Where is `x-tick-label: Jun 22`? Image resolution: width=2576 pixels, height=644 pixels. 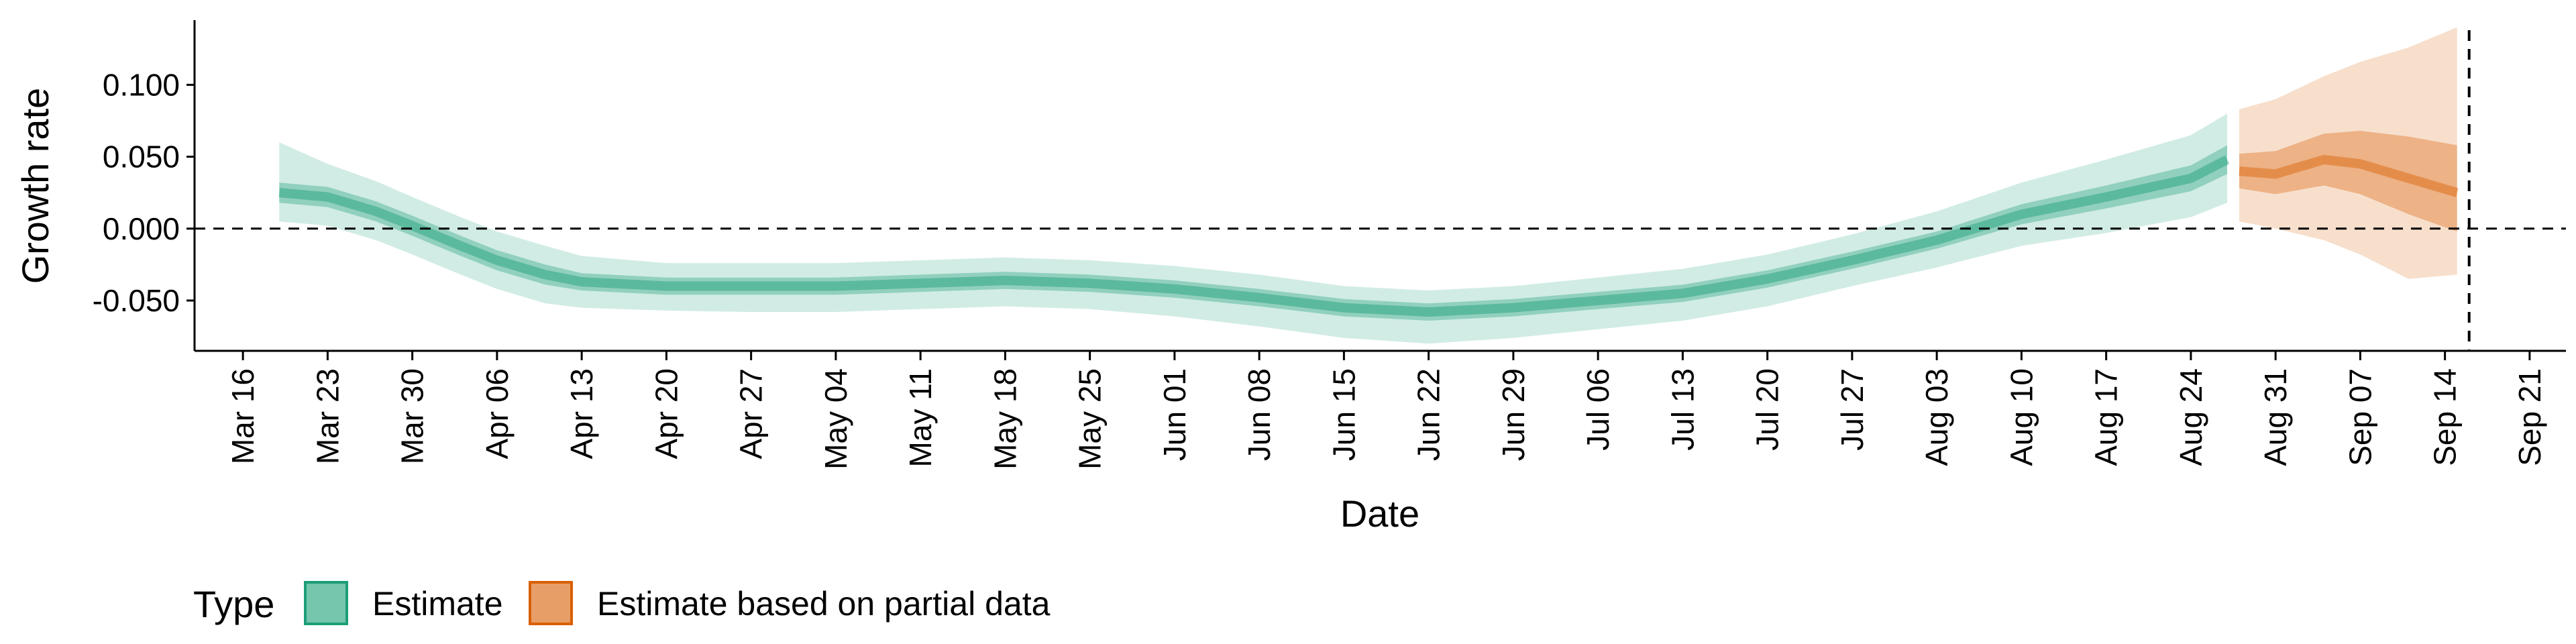
x-tick-label: Jun 22 is located at coordinates (1428, 414).